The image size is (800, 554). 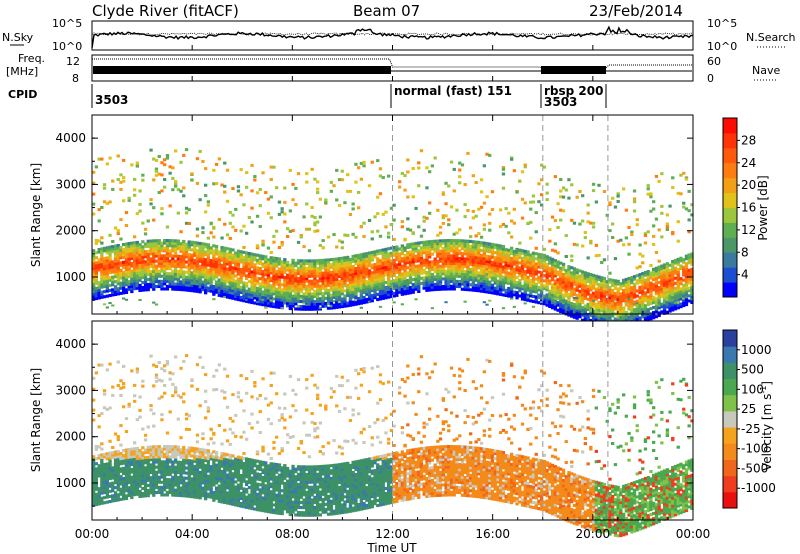 I want to click on cpid-segment-4: 3503, so click(x=560, y=102).